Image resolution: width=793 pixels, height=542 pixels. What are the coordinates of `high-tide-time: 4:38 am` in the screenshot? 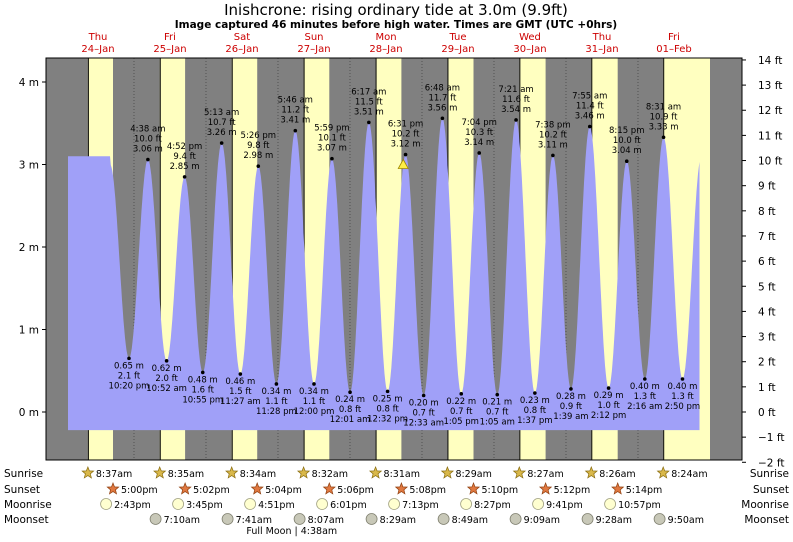 It's located at (147, 130).